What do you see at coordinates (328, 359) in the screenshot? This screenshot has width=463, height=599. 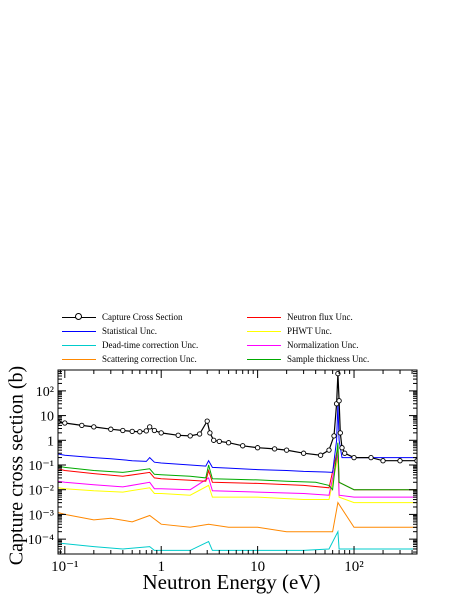 I see `legend-label-thickness: Sample thickness Unc.` at bounding box center [328, 359].